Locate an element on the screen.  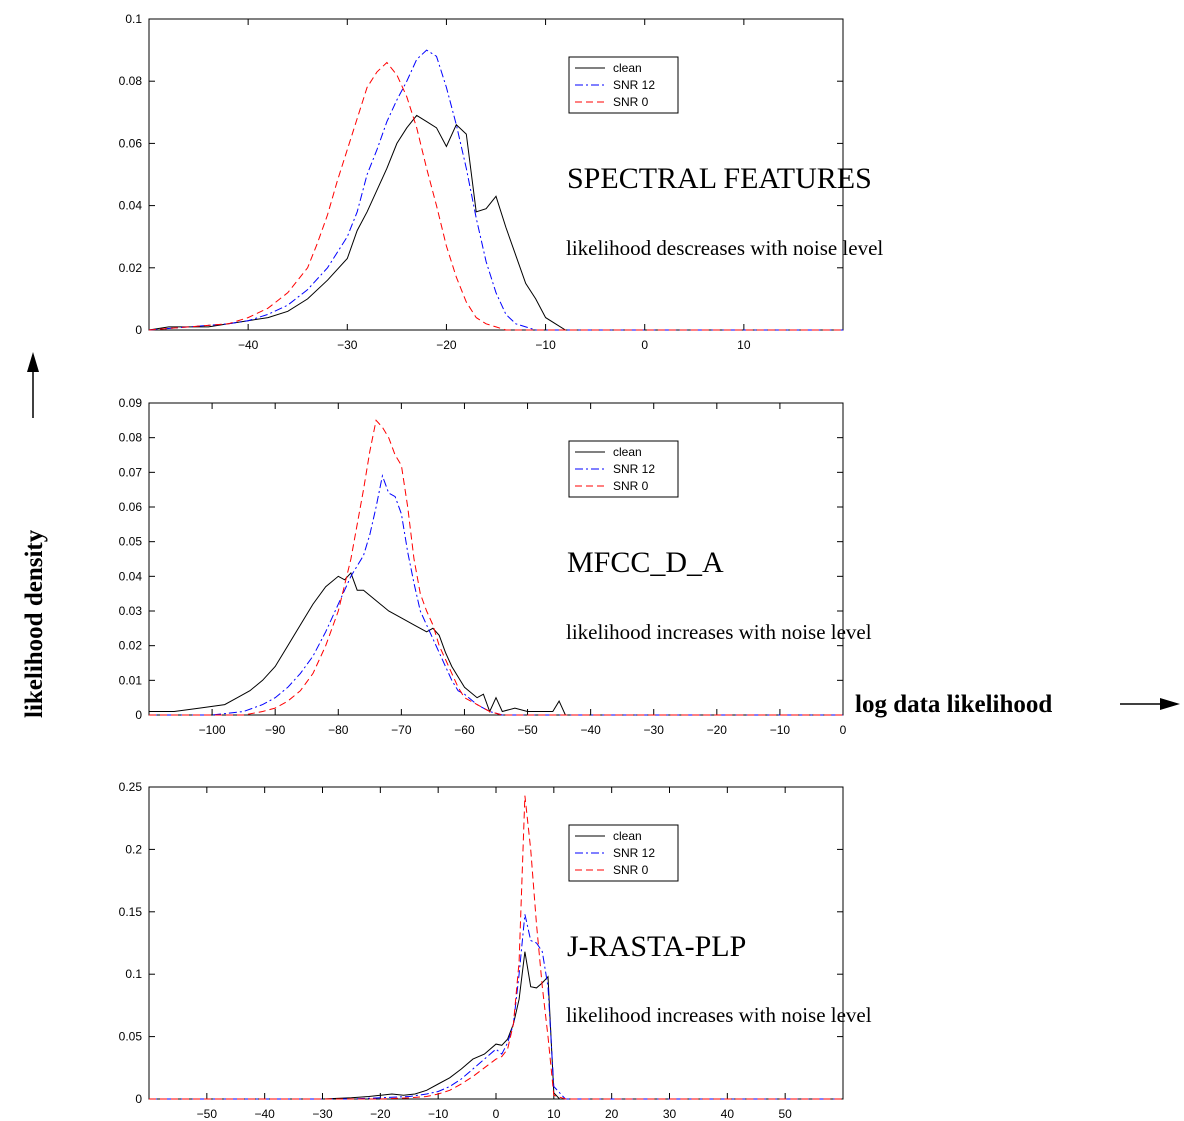
y-tick-label: 0.25 is located at coordinates (131, 787).